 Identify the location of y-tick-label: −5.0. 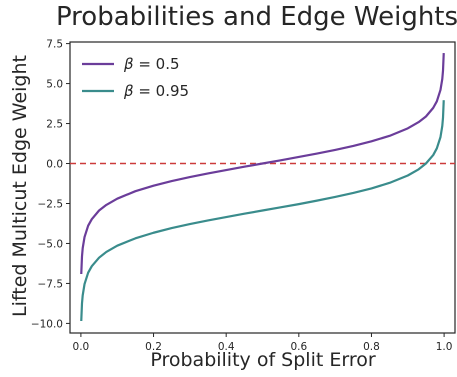
(51, 244).